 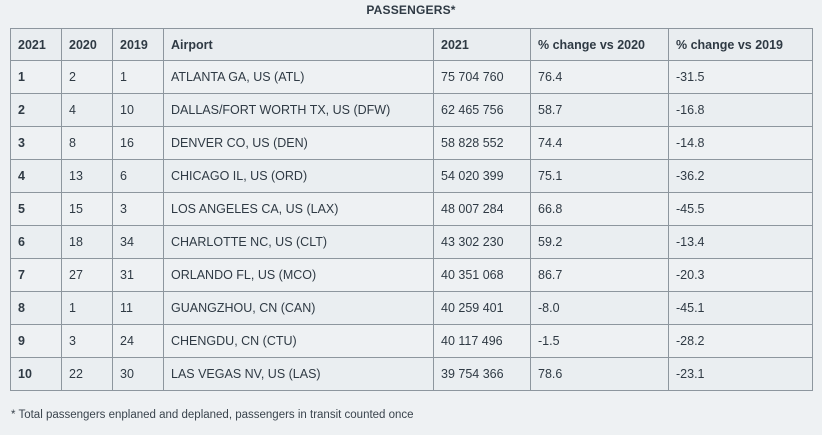 What do you see at coordinates (138, 275) in the screenshot?
I see `rank-2019-cell: 31` at bounding box center [138, 275].